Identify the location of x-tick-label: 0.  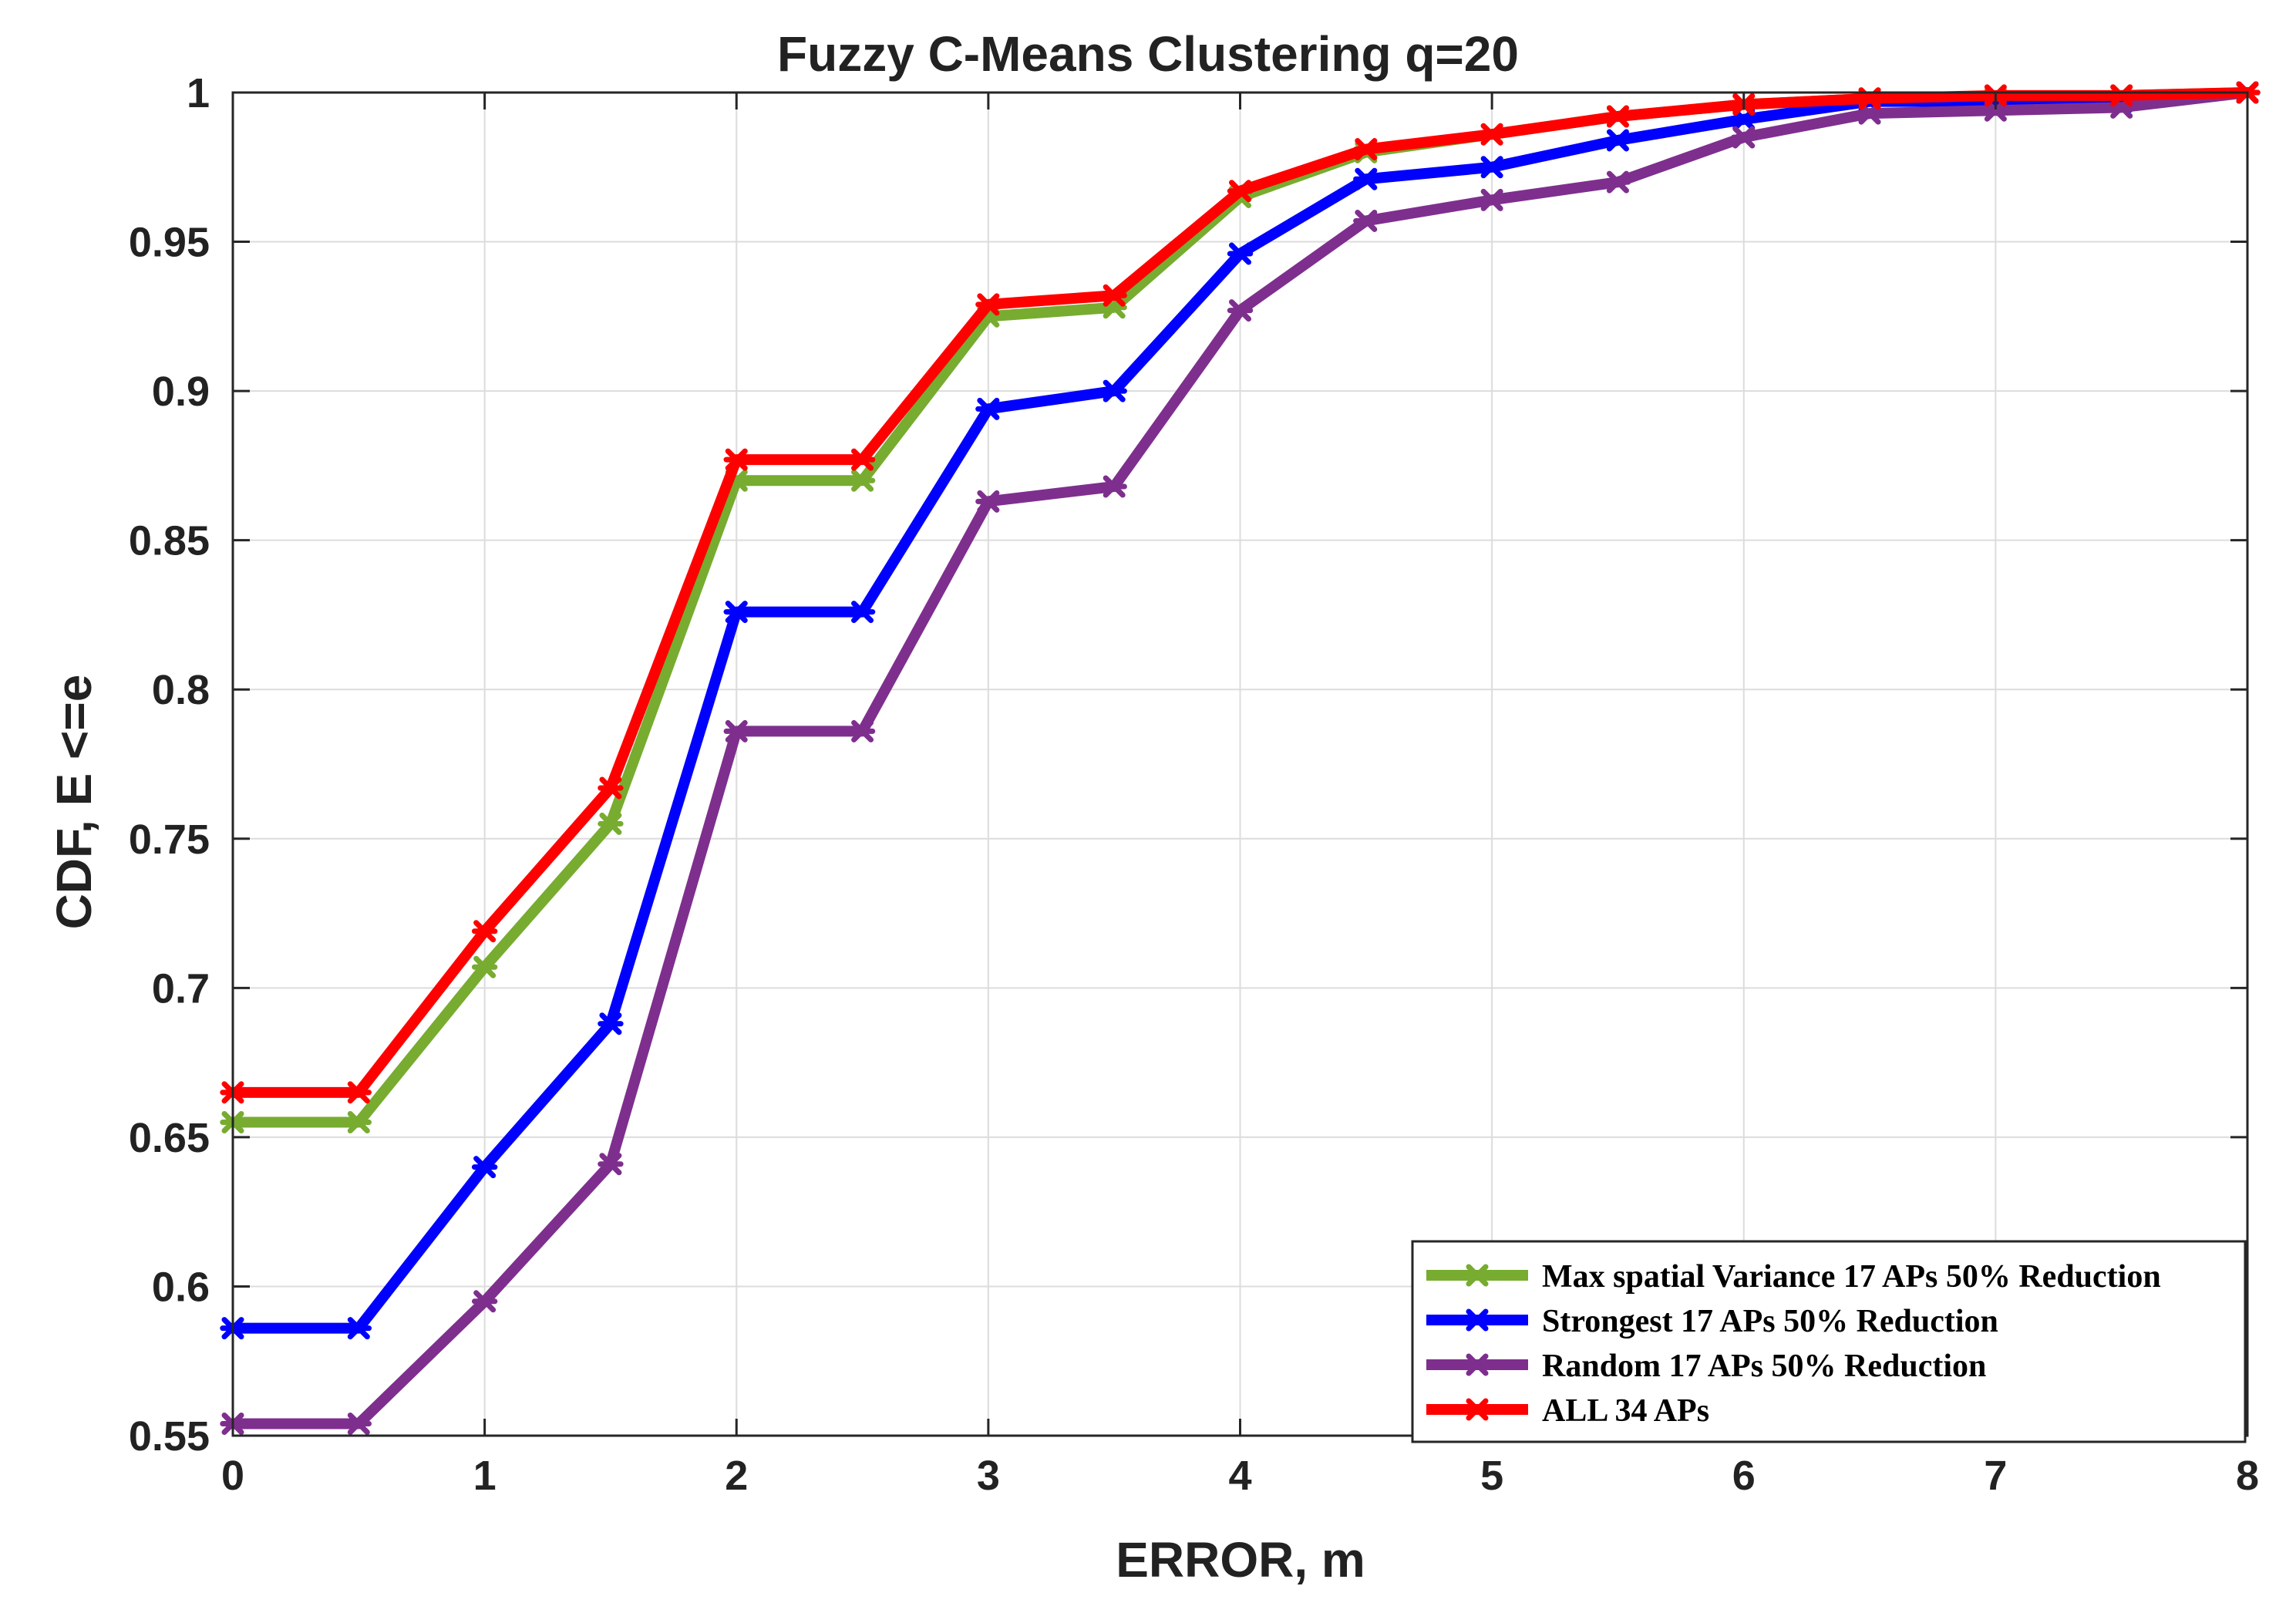
(232, 1476).